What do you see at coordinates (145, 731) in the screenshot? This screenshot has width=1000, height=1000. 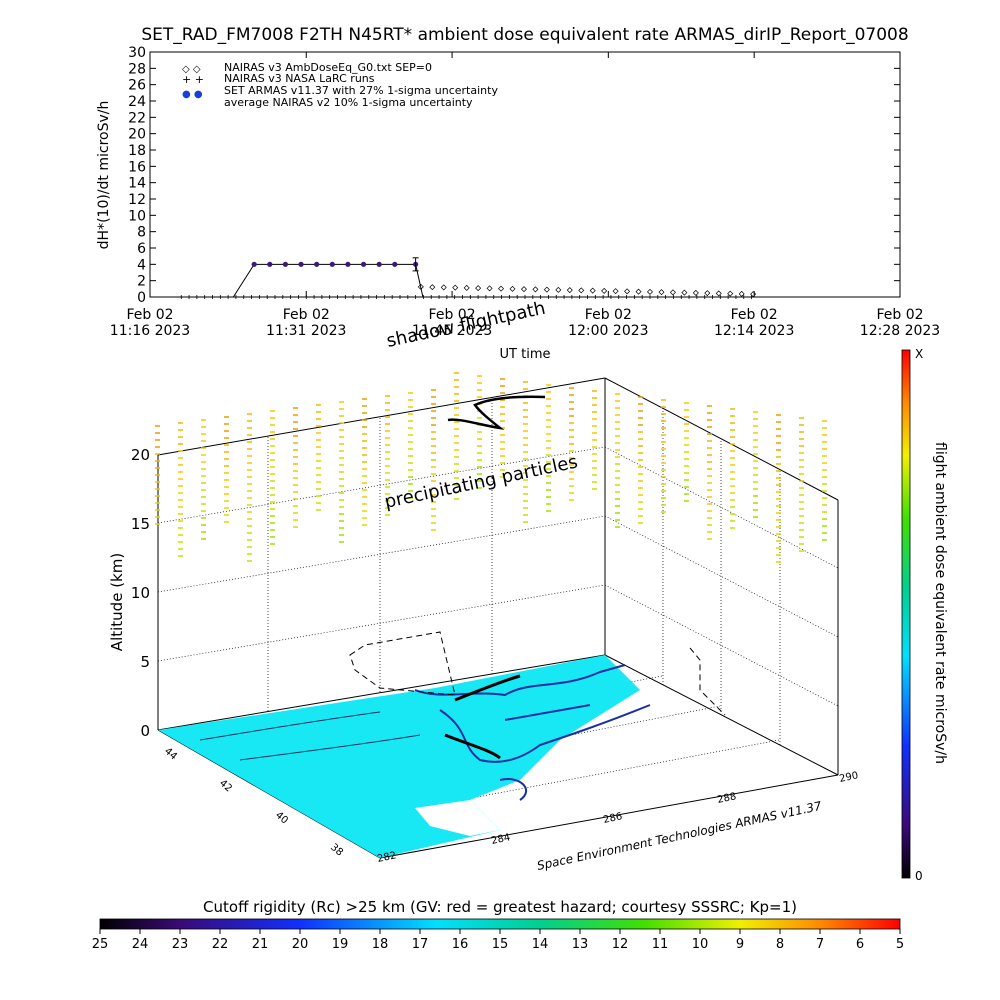 I see `altitude-tick-label: 0` at bounding box center [145, 731].